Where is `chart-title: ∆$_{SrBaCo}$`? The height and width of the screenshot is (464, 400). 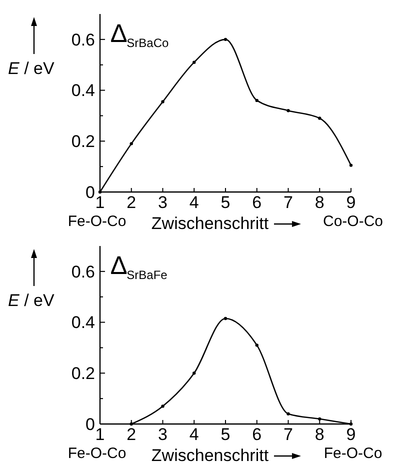 chart-title: ∆$_{SrBaCo}$ is located at coordinates (140, 35).